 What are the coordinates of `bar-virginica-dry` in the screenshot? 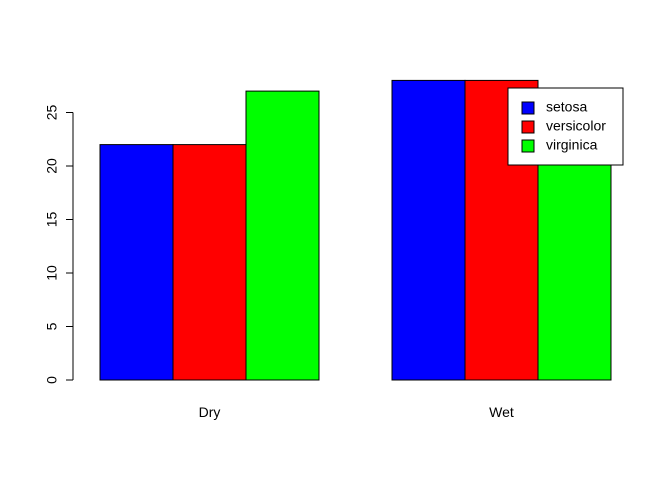 It's located at (282, 235).